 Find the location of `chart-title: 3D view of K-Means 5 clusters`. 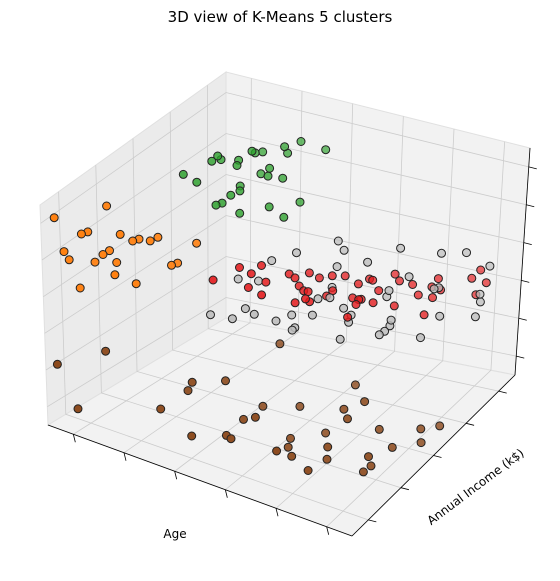

chart-title: 3D view of K-Means 5 clusters is located at coordinates (280, 17).